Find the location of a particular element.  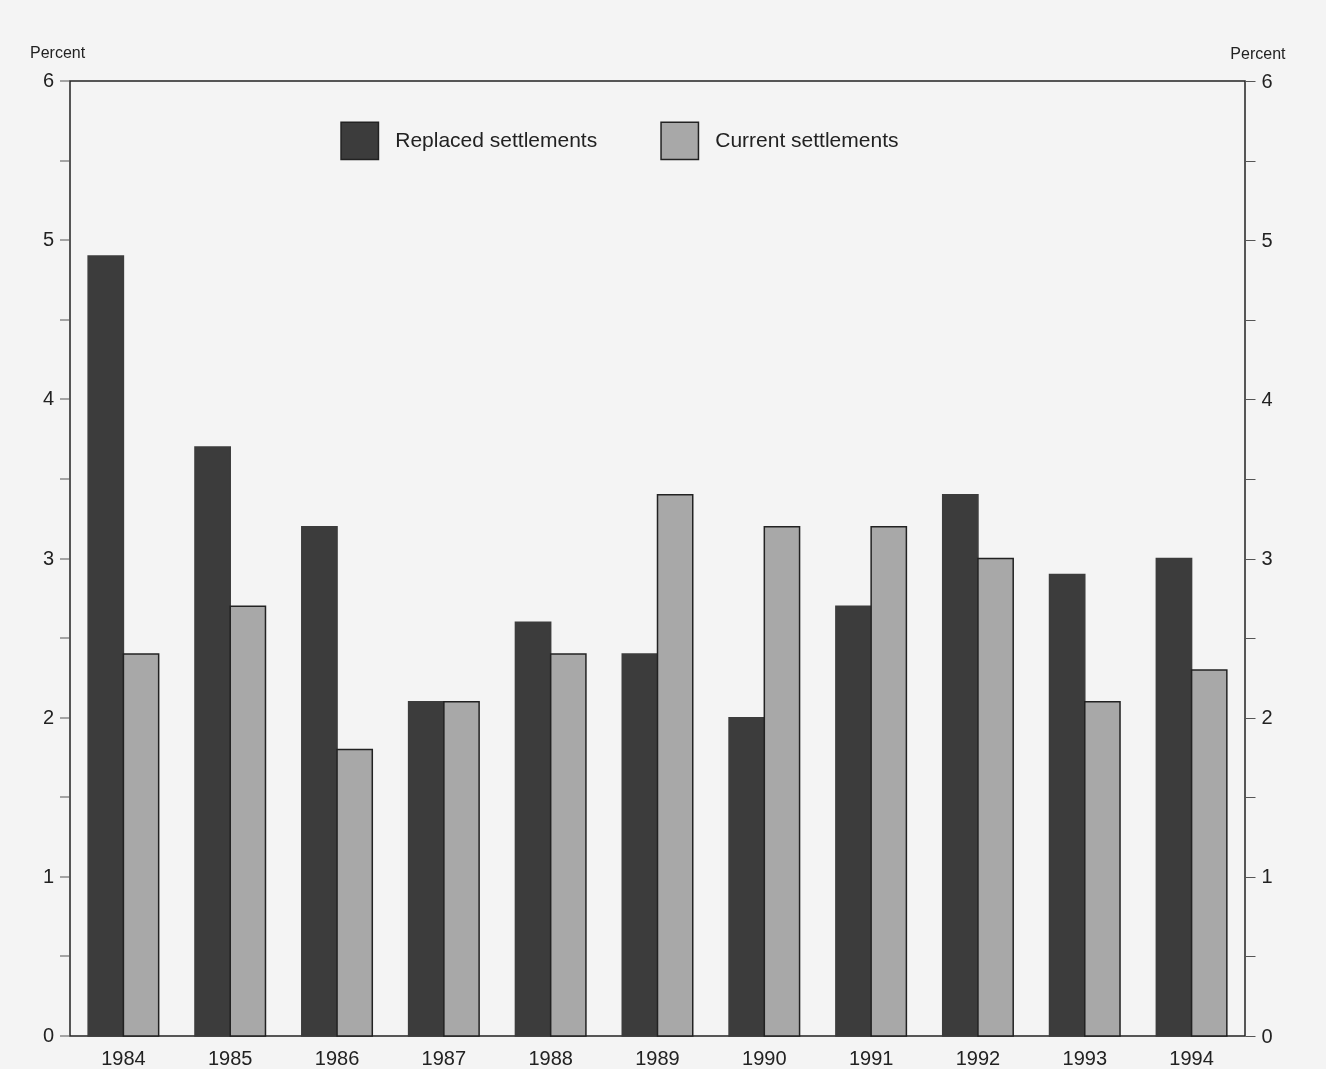

y2-tick-label: 4 is located at coordinates (1267, 398).